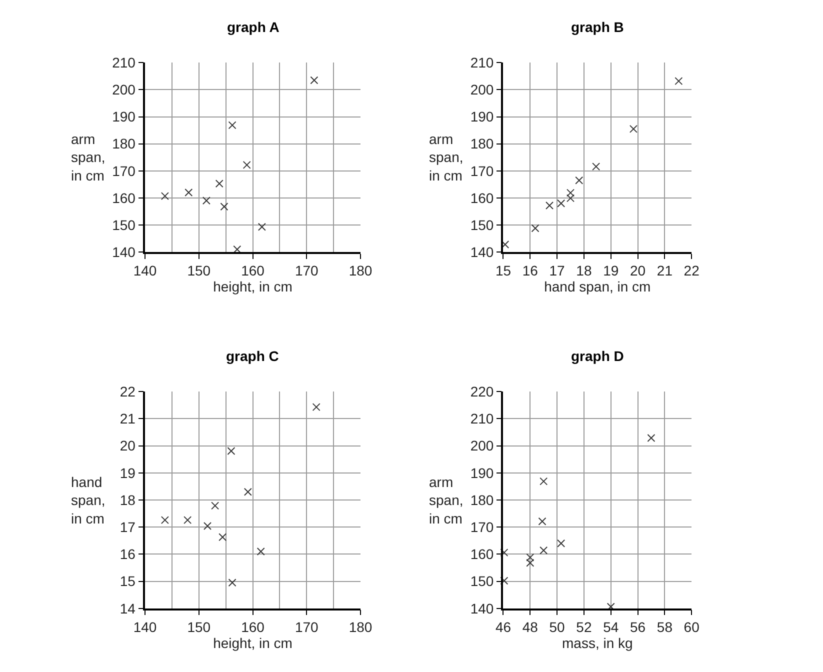  I want to click on chart-title: graph A, so click(253, 27).